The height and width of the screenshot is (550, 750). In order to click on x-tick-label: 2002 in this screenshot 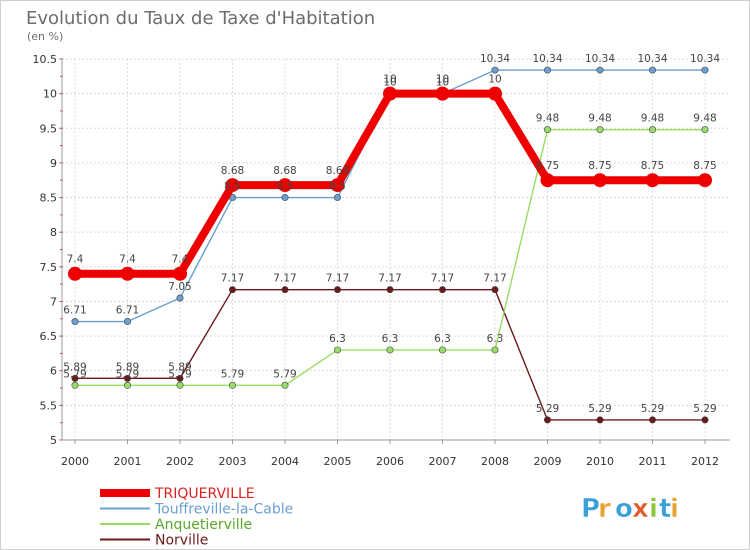, I will do `click(180, 461)`.